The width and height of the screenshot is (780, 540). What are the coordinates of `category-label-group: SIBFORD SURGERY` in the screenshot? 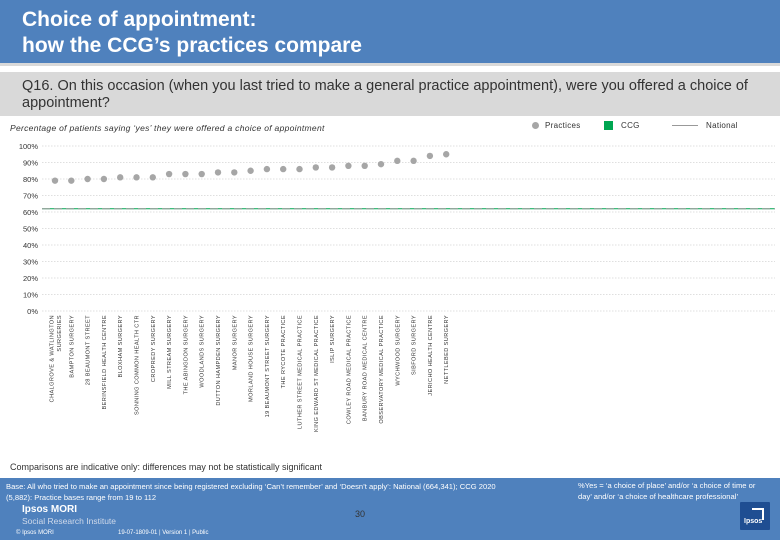 It's located at (415, 345).